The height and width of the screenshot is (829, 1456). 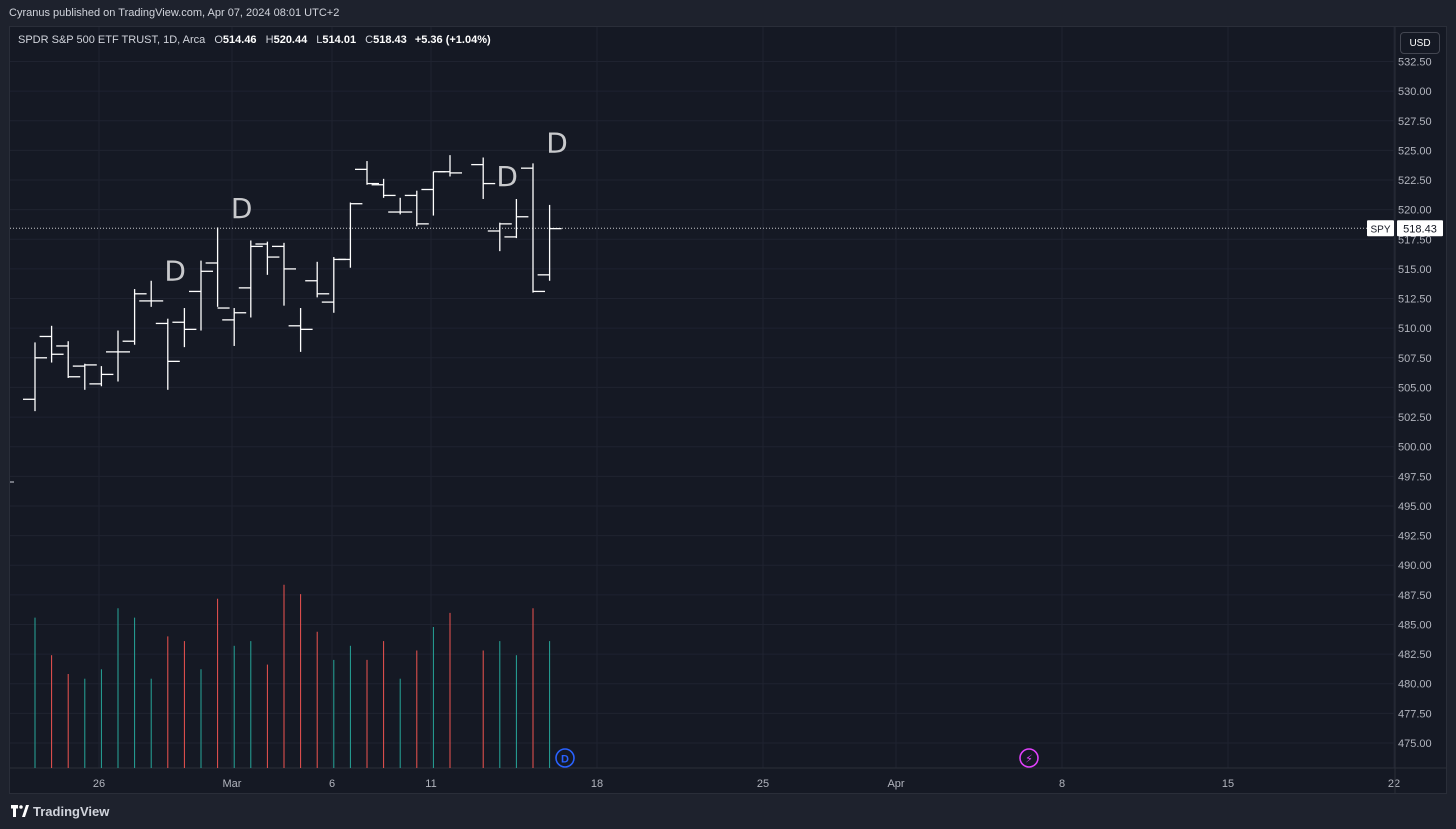 I want to click on y-tick-label: 520.00, so click(x=1415, y=211).